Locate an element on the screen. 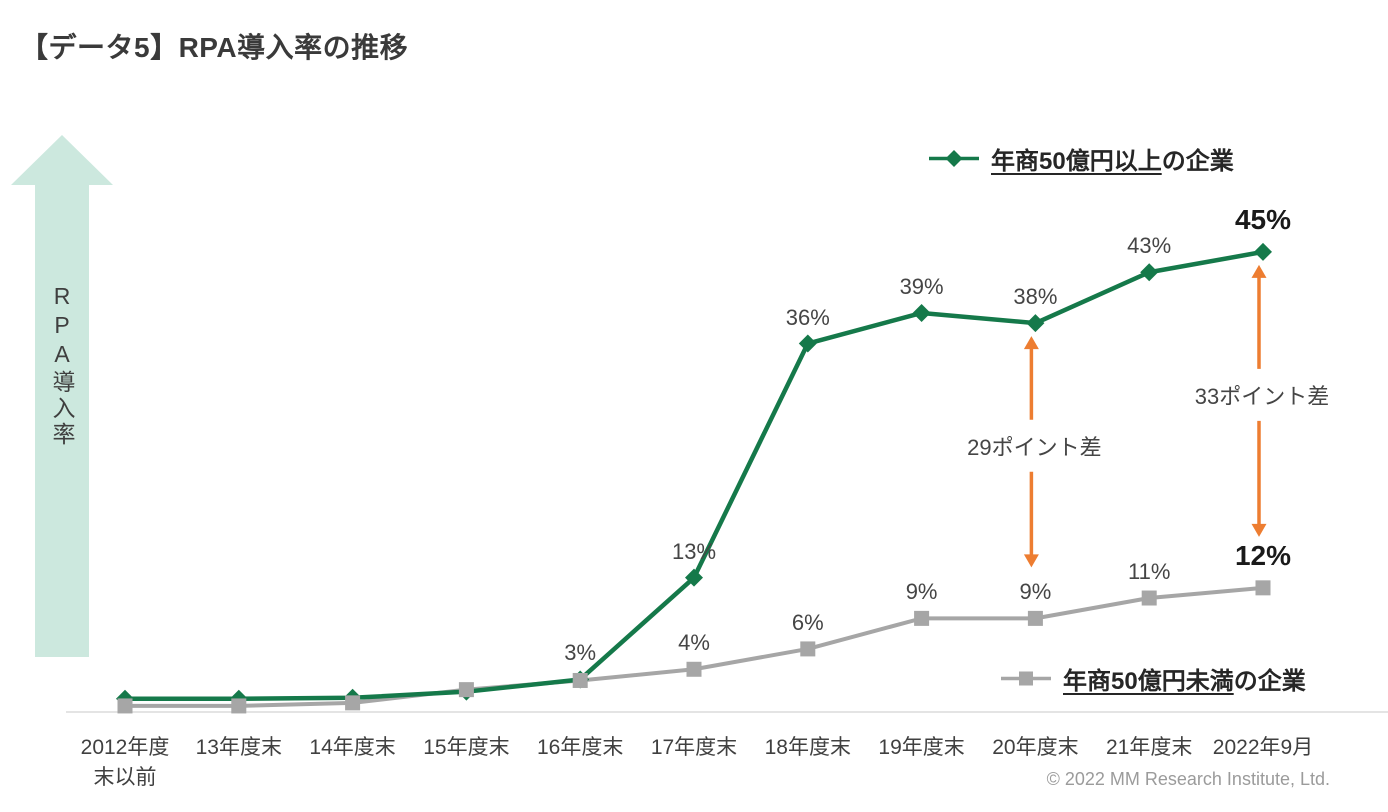  legend-item-series2: 年商50億円未満の企業 is located at coordinates (1153, 678).